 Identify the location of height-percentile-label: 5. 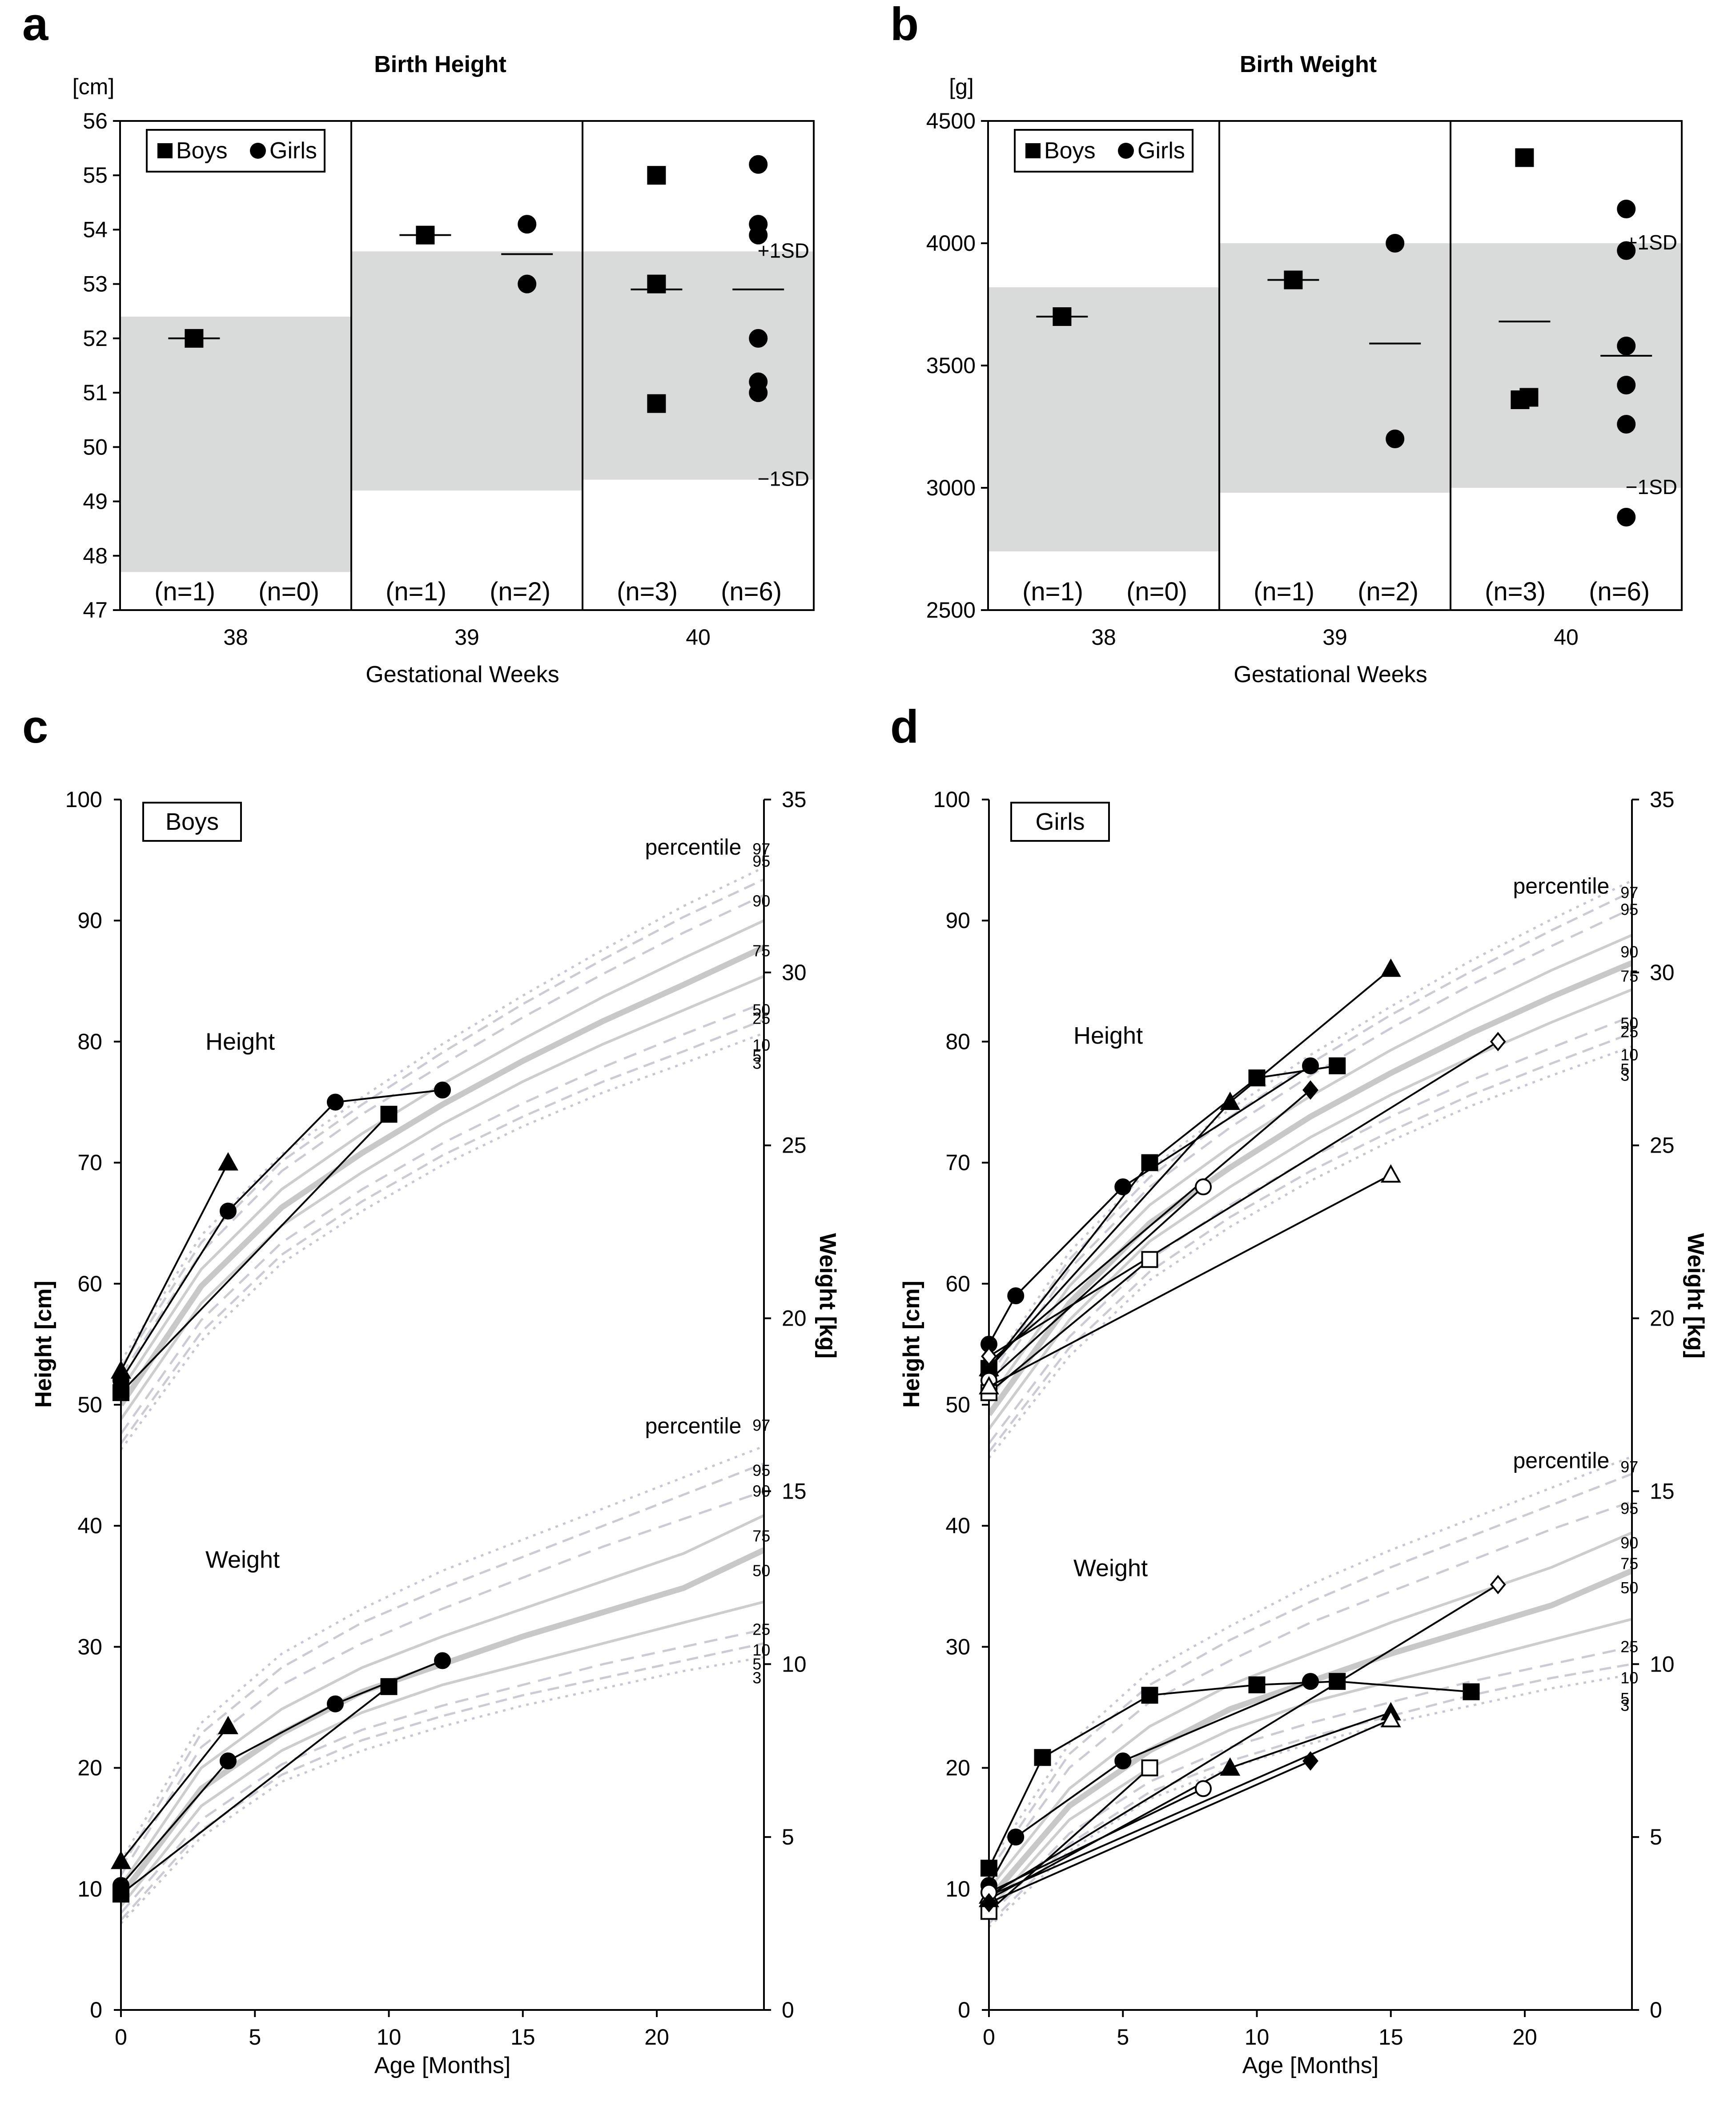
(756, 1056).